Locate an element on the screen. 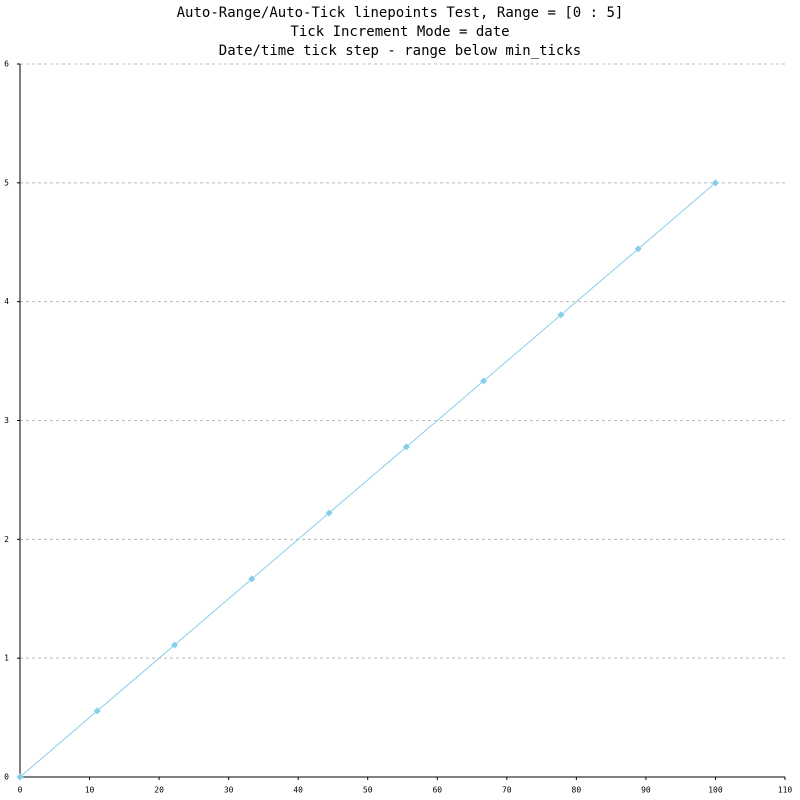 The image size is (800, 800). x-tick-label: 100 is located at coordinates (715, 790).